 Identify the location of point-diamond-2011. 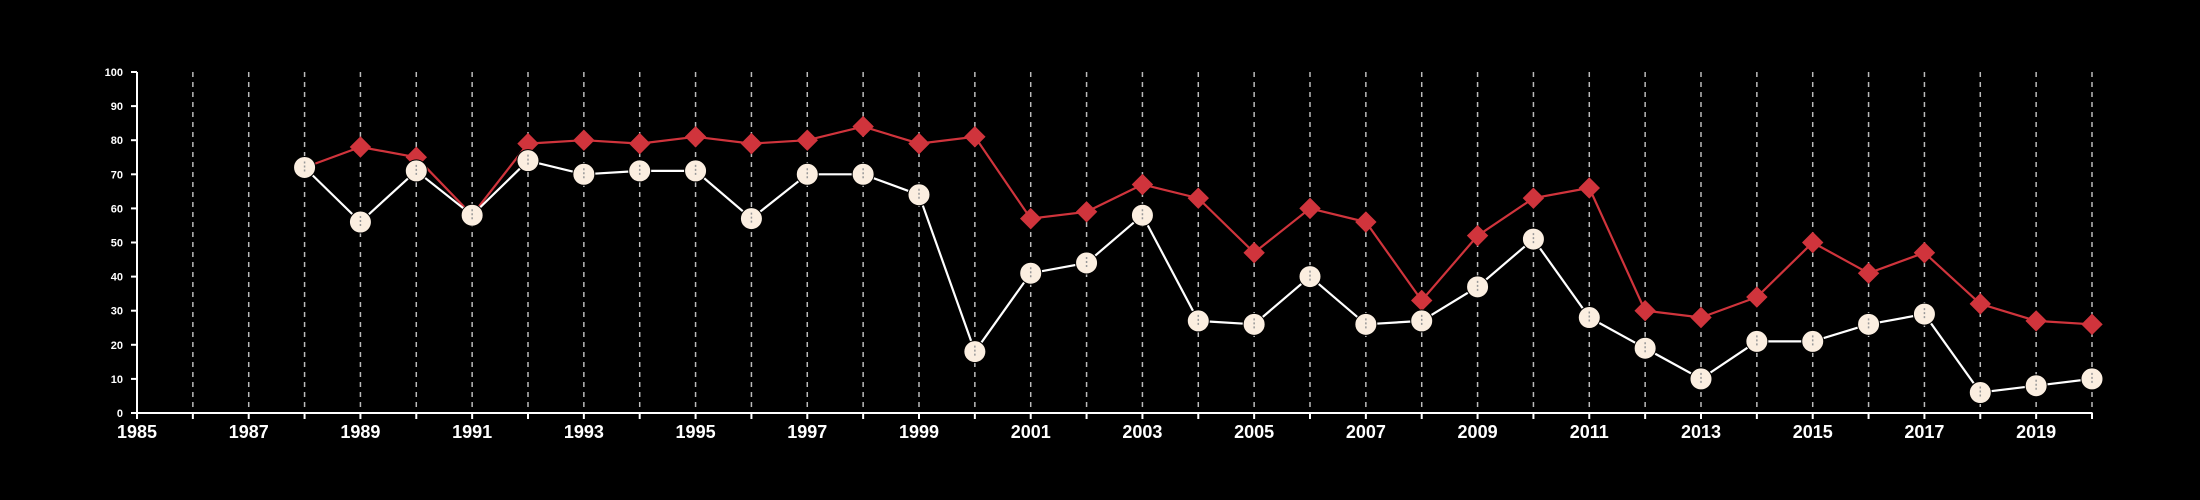
(1589, 188).